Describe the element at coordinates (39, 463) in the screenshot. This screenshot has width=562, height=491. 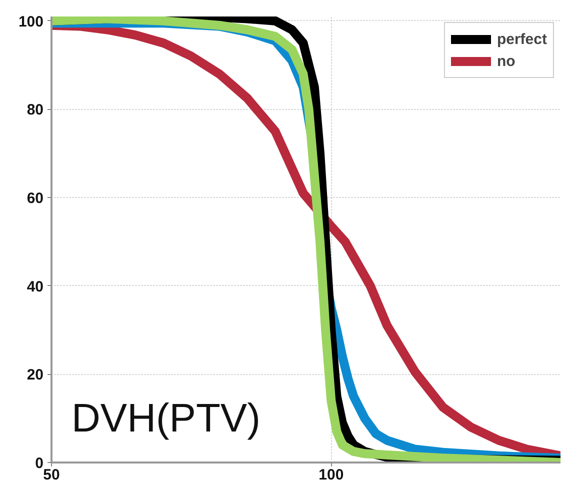
I see `y-tick-label: 0` at that location.